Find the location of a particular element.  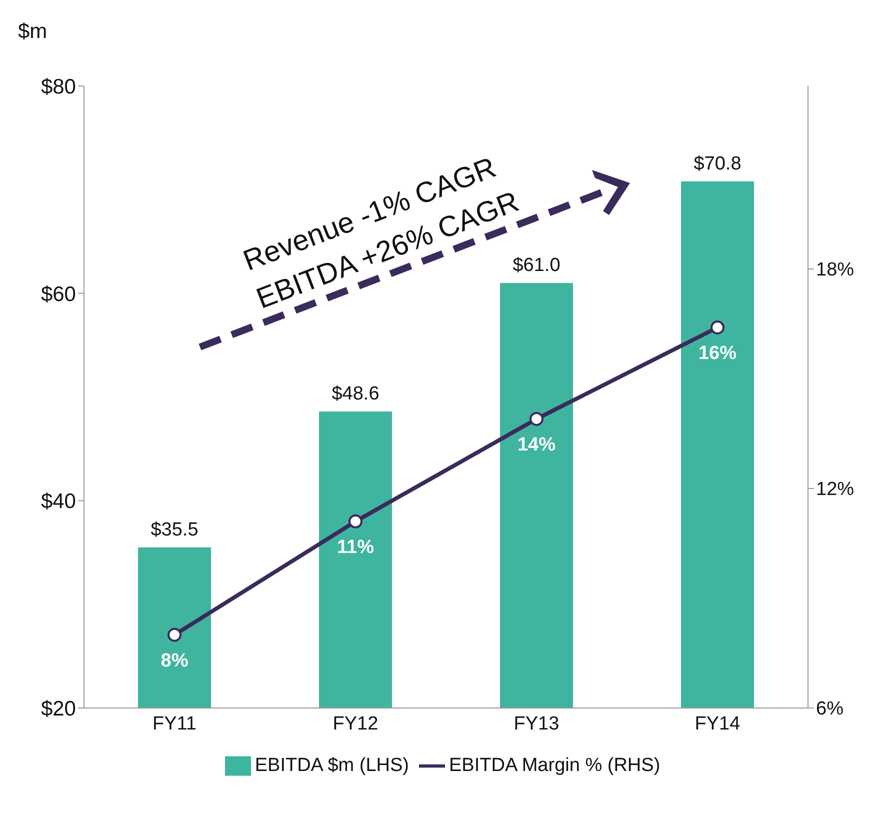

y2-tick-label: 6% is located at coordinates (830, 709).